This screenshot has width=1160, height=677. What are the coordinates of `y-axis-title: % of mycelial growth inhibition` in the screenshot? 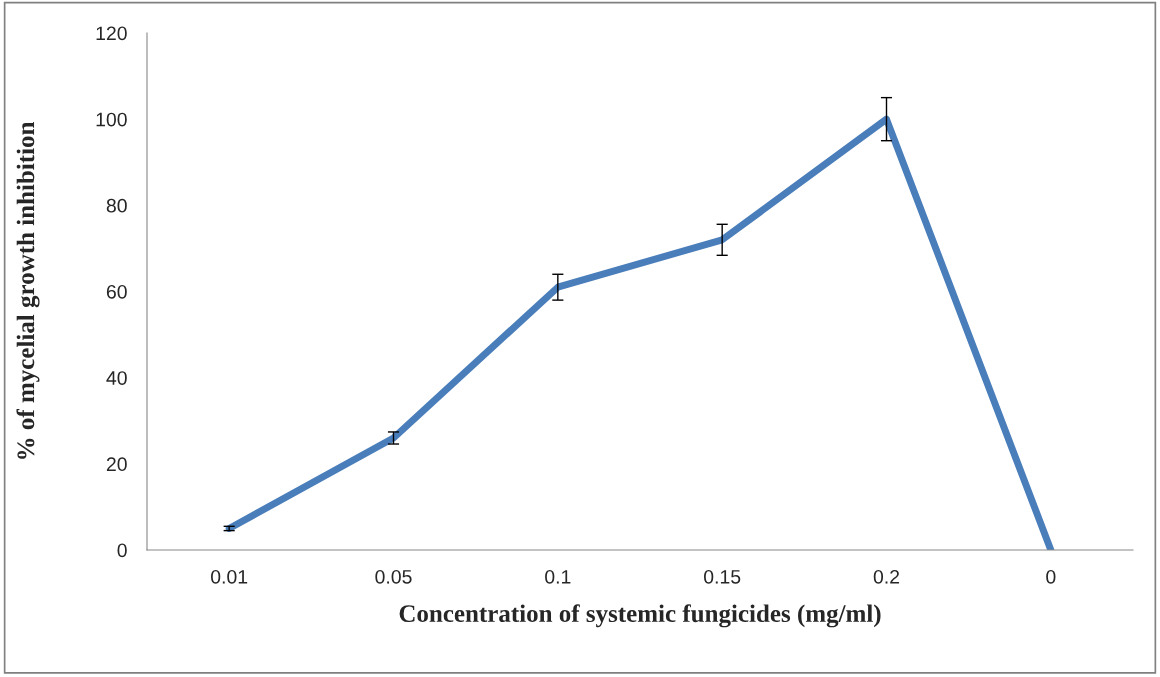 It's located at (28, 290).